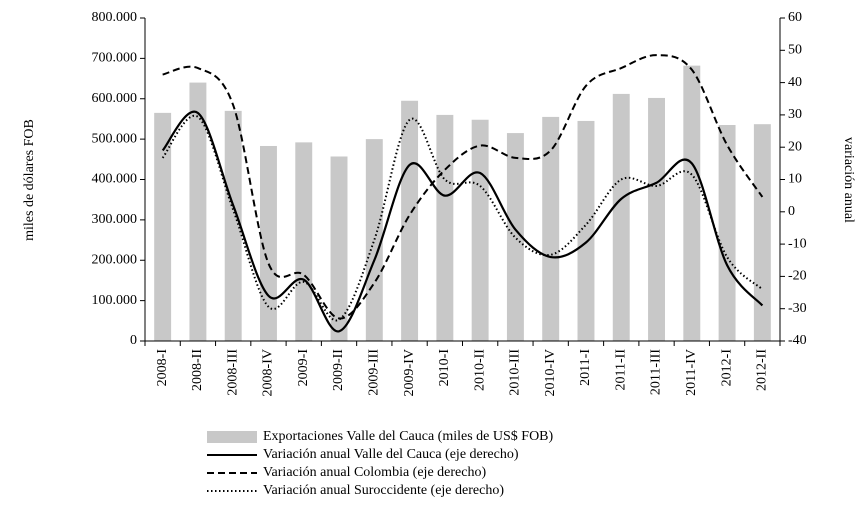 The width and height of the screenshot is (861, 515). Describe the element at coordinates (585, 367) in the screenshot. I see `x-tick-label: 2011-I` at that location.